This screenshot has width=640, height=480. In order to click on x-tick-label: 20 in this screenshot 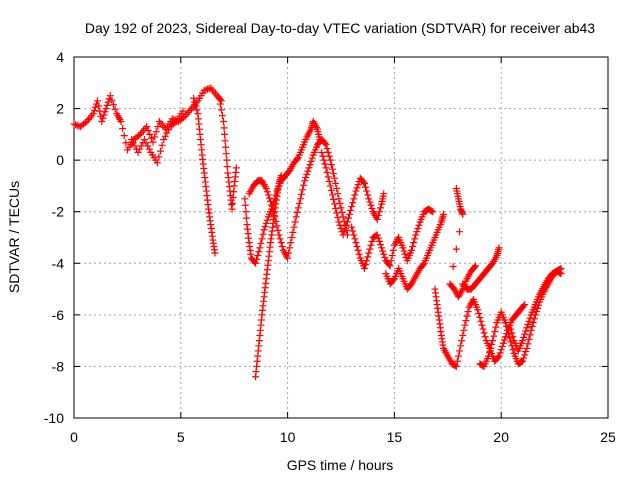, I will do `click(501, 437)`.